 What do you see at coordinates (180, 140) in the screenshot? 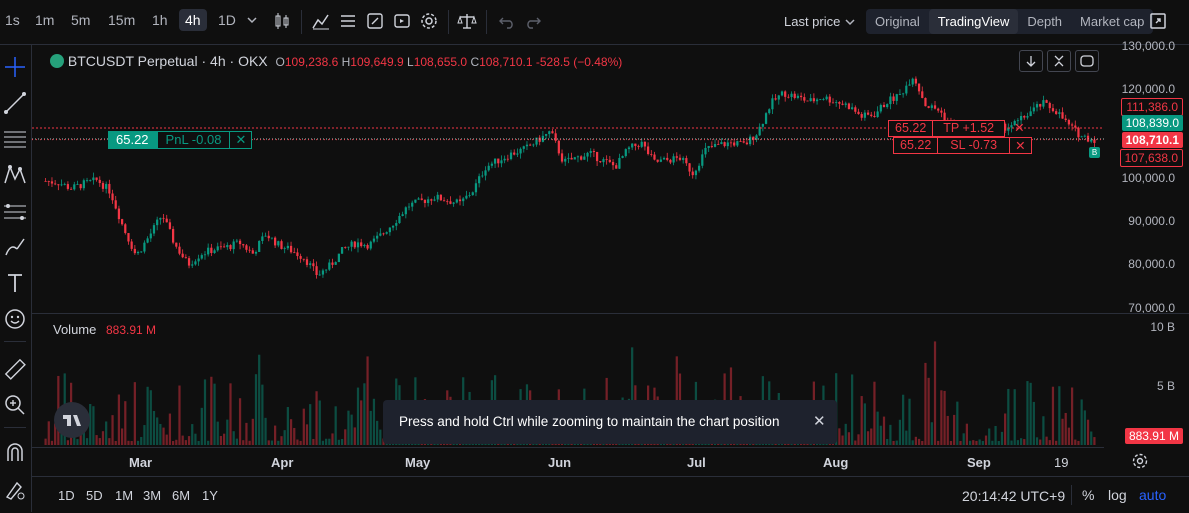
I see `position-pnl-label: 65.22 PnL -0.08 ✕` at bounding box center [180, 140].